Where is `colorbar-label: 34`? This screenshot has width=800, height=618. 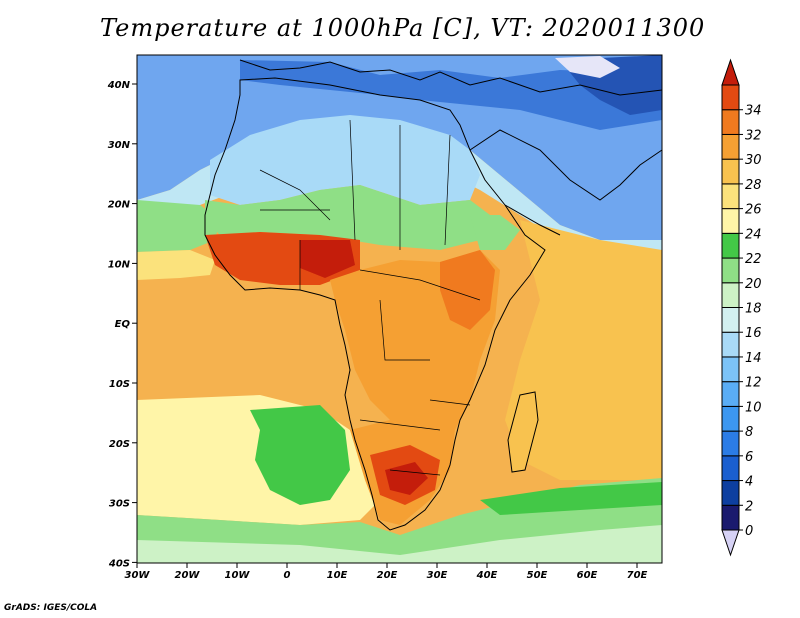
colorbar-label: 34 is located at coordinates (753, 111).